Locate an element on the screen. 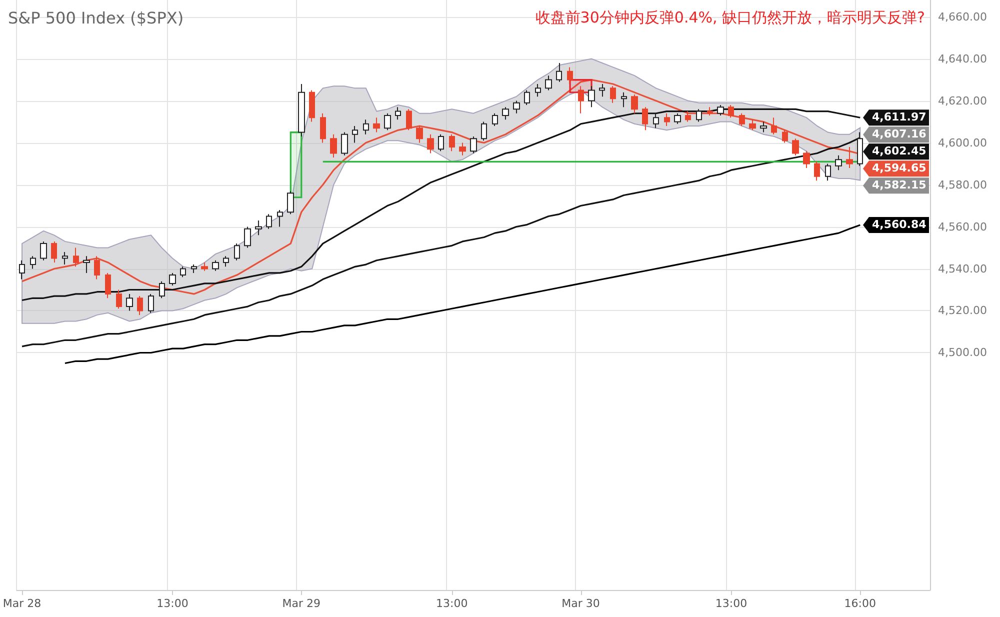 This screenshot has width=1000, height=617. y-tick-label: 4,520.00 is located at coordinates (962, 311).